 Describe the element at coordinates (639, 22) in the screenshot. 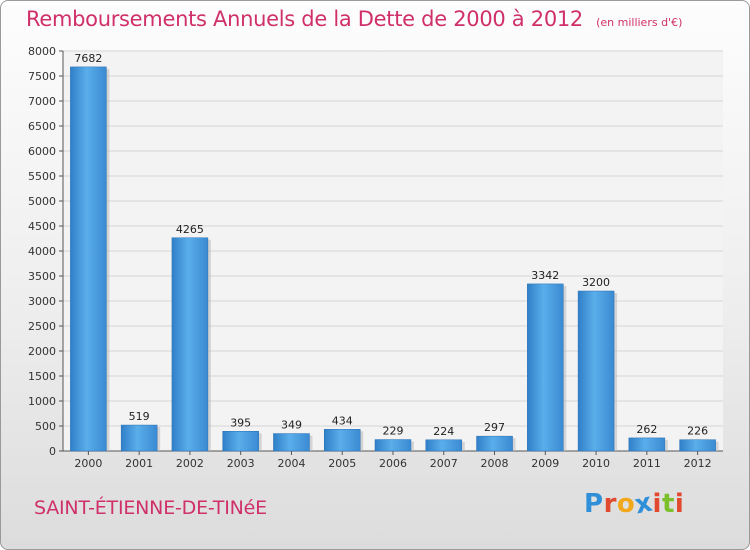

I see `chart-subtitle: (en milliers d'€)` at that location.